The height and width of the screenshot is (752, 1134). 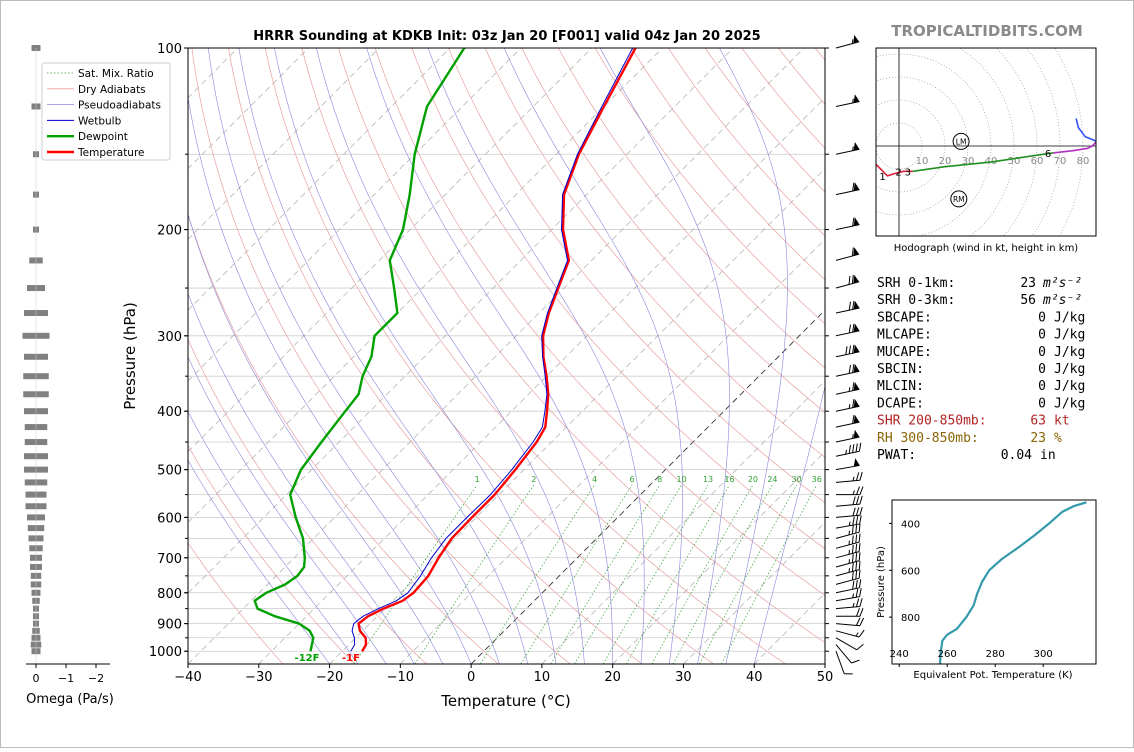 I want to click on y-tick-label: 500, so click(x=169, y=471).